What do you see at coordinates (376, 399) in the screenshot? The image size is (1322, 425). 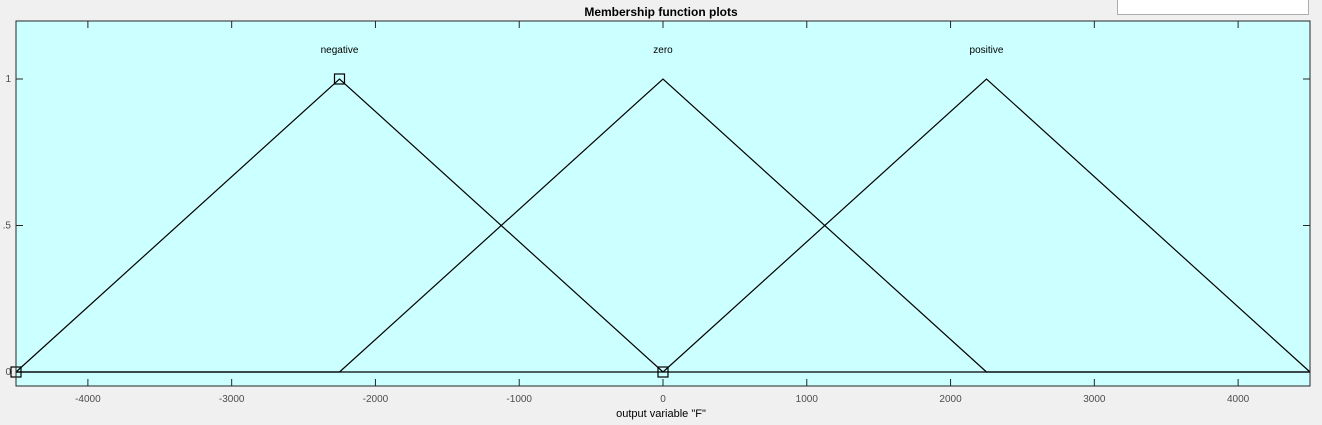 I see `x-tick-label: -2000` at bounding box center [376, 399].